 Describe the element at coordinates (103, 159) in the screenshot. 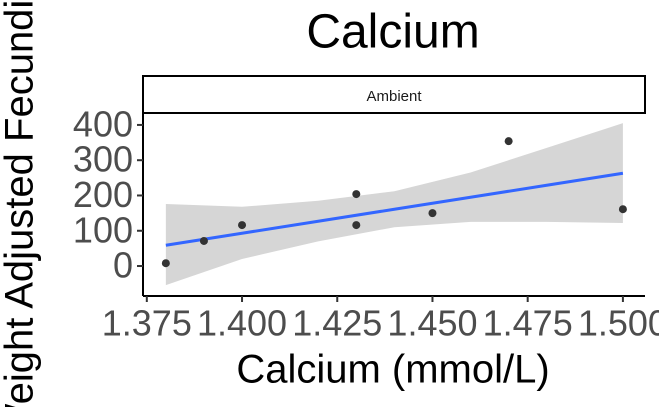

I see `y-tick-label: 300` at that location.